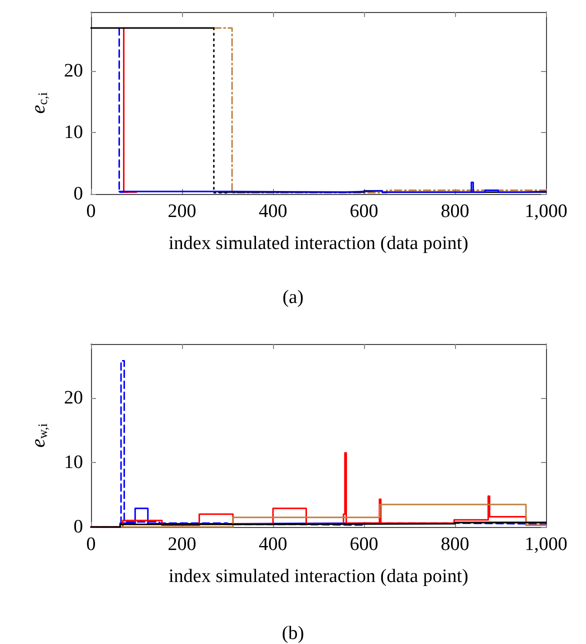 This screenshot has height=644, width=586. Describe the element at coordinates (293, 633) in the screenshot. I see `text: (b)` at that location.